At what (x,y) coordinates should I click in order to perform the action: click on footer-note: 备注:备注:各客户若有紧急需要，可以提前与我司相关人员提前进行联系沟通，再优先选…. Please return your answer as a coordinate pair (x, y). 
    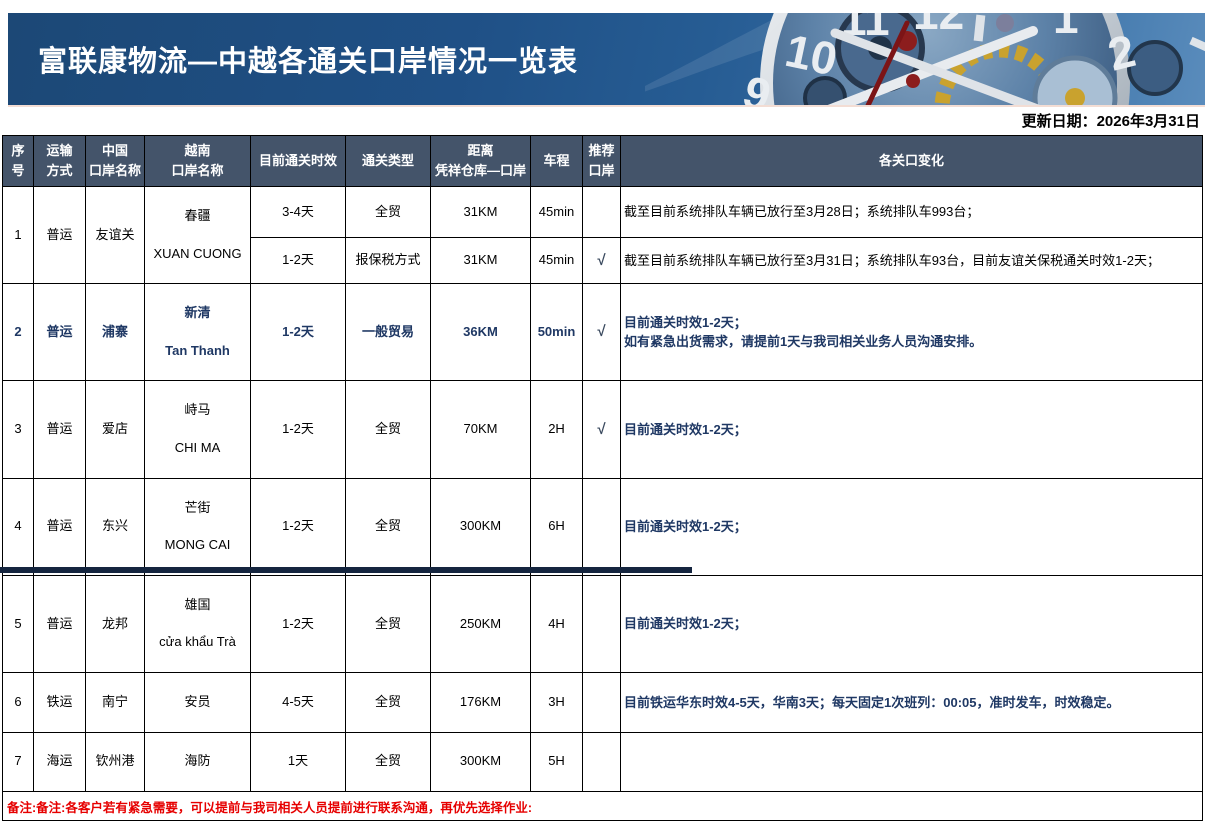
    Looking at the image, I should click on (602, 806).